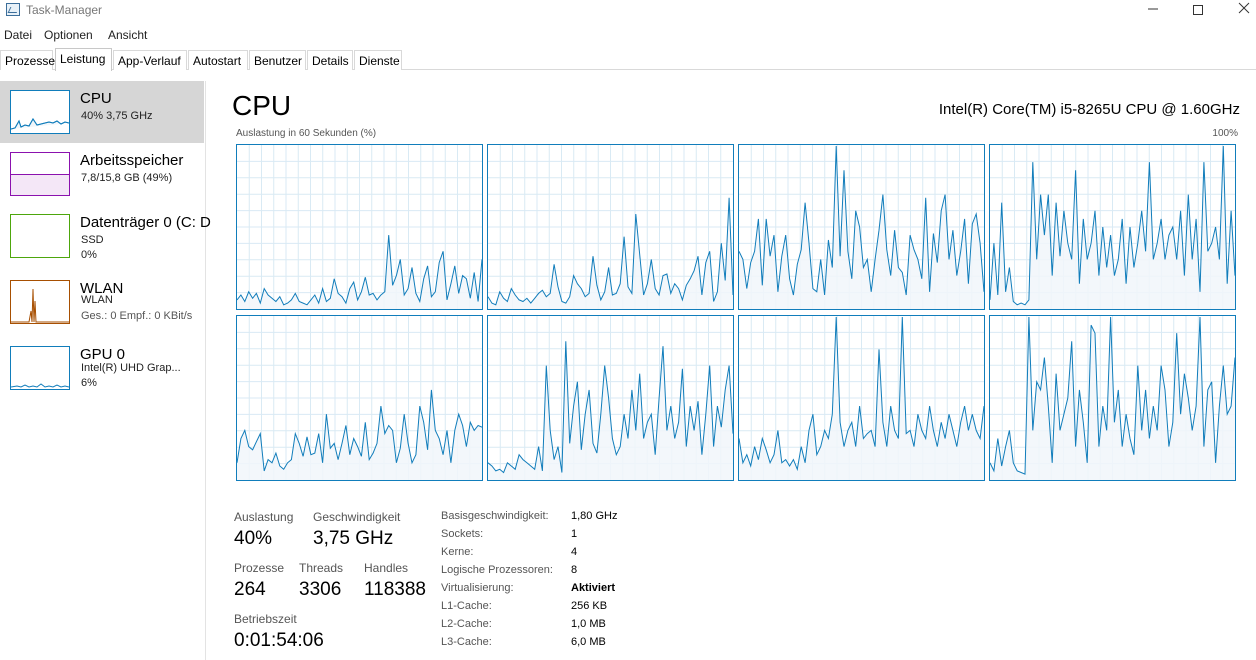 This screenshot has width=1256, height=660. Describe the element at coordinates (495, 516) in the screenshot. I see `spec-label: Basisgeschwindigkeit:` at that location.